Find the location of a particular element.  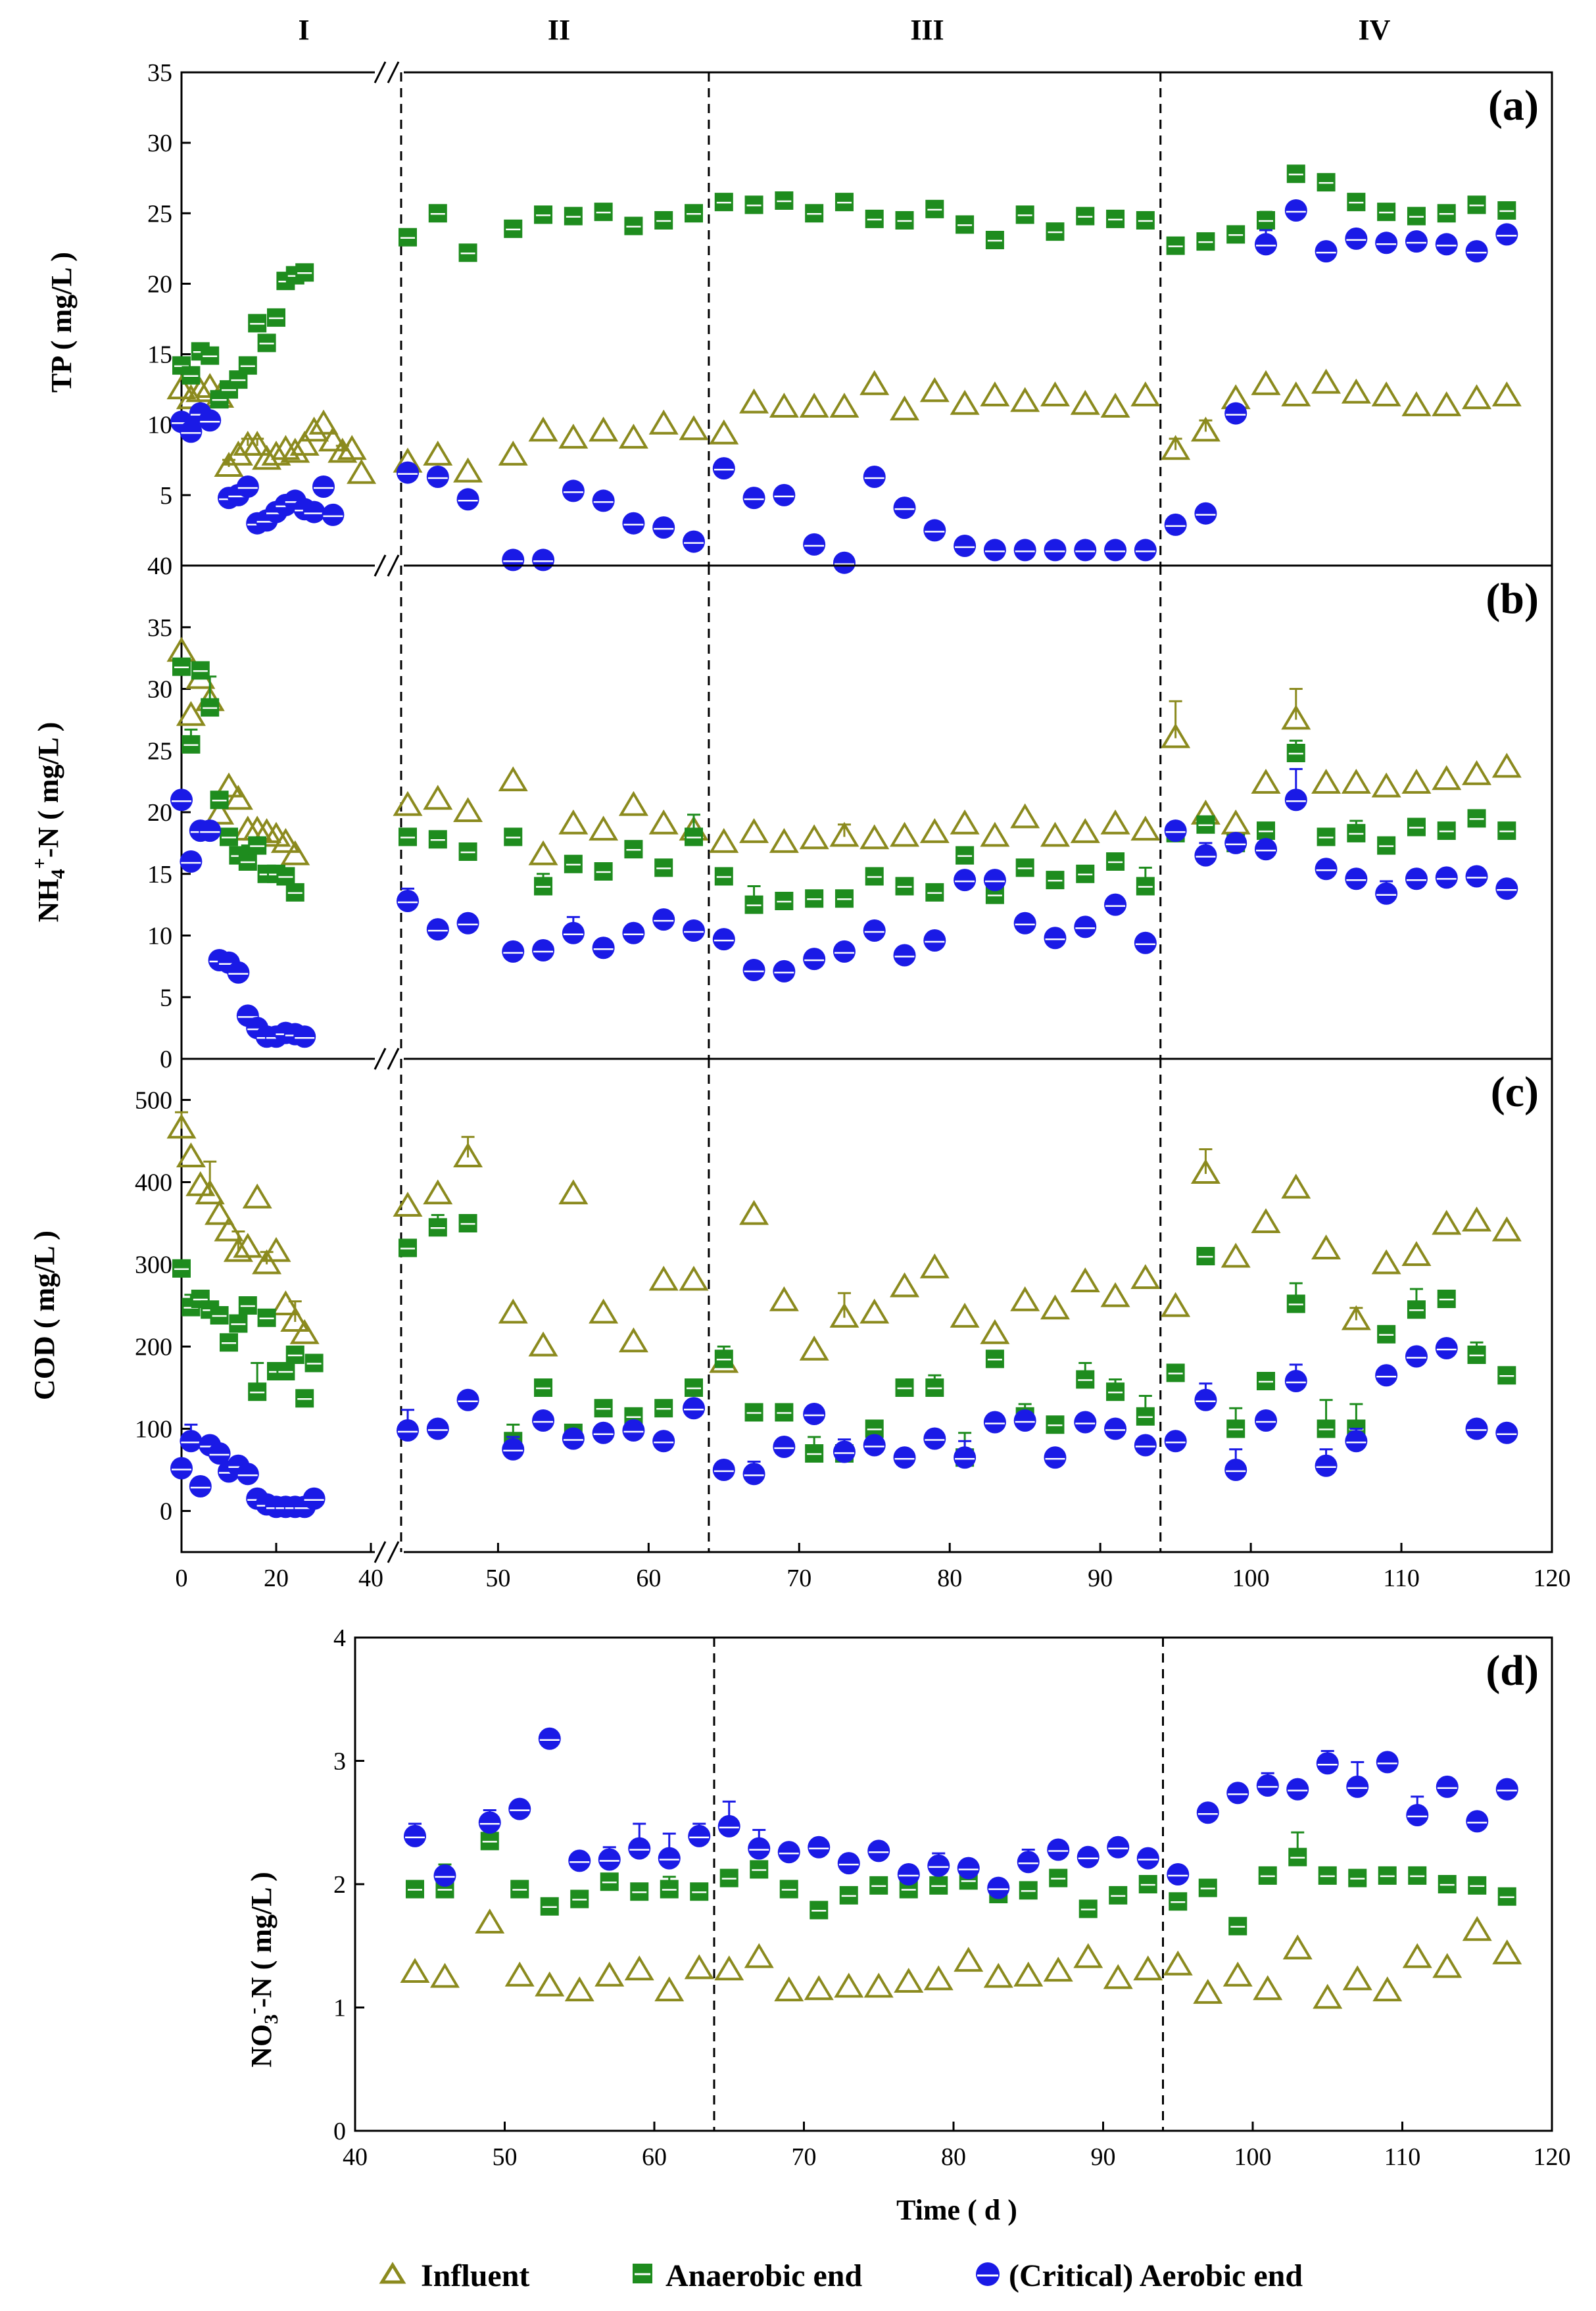

ytick-label-c: 500 is located at coordinates (153, 1101).